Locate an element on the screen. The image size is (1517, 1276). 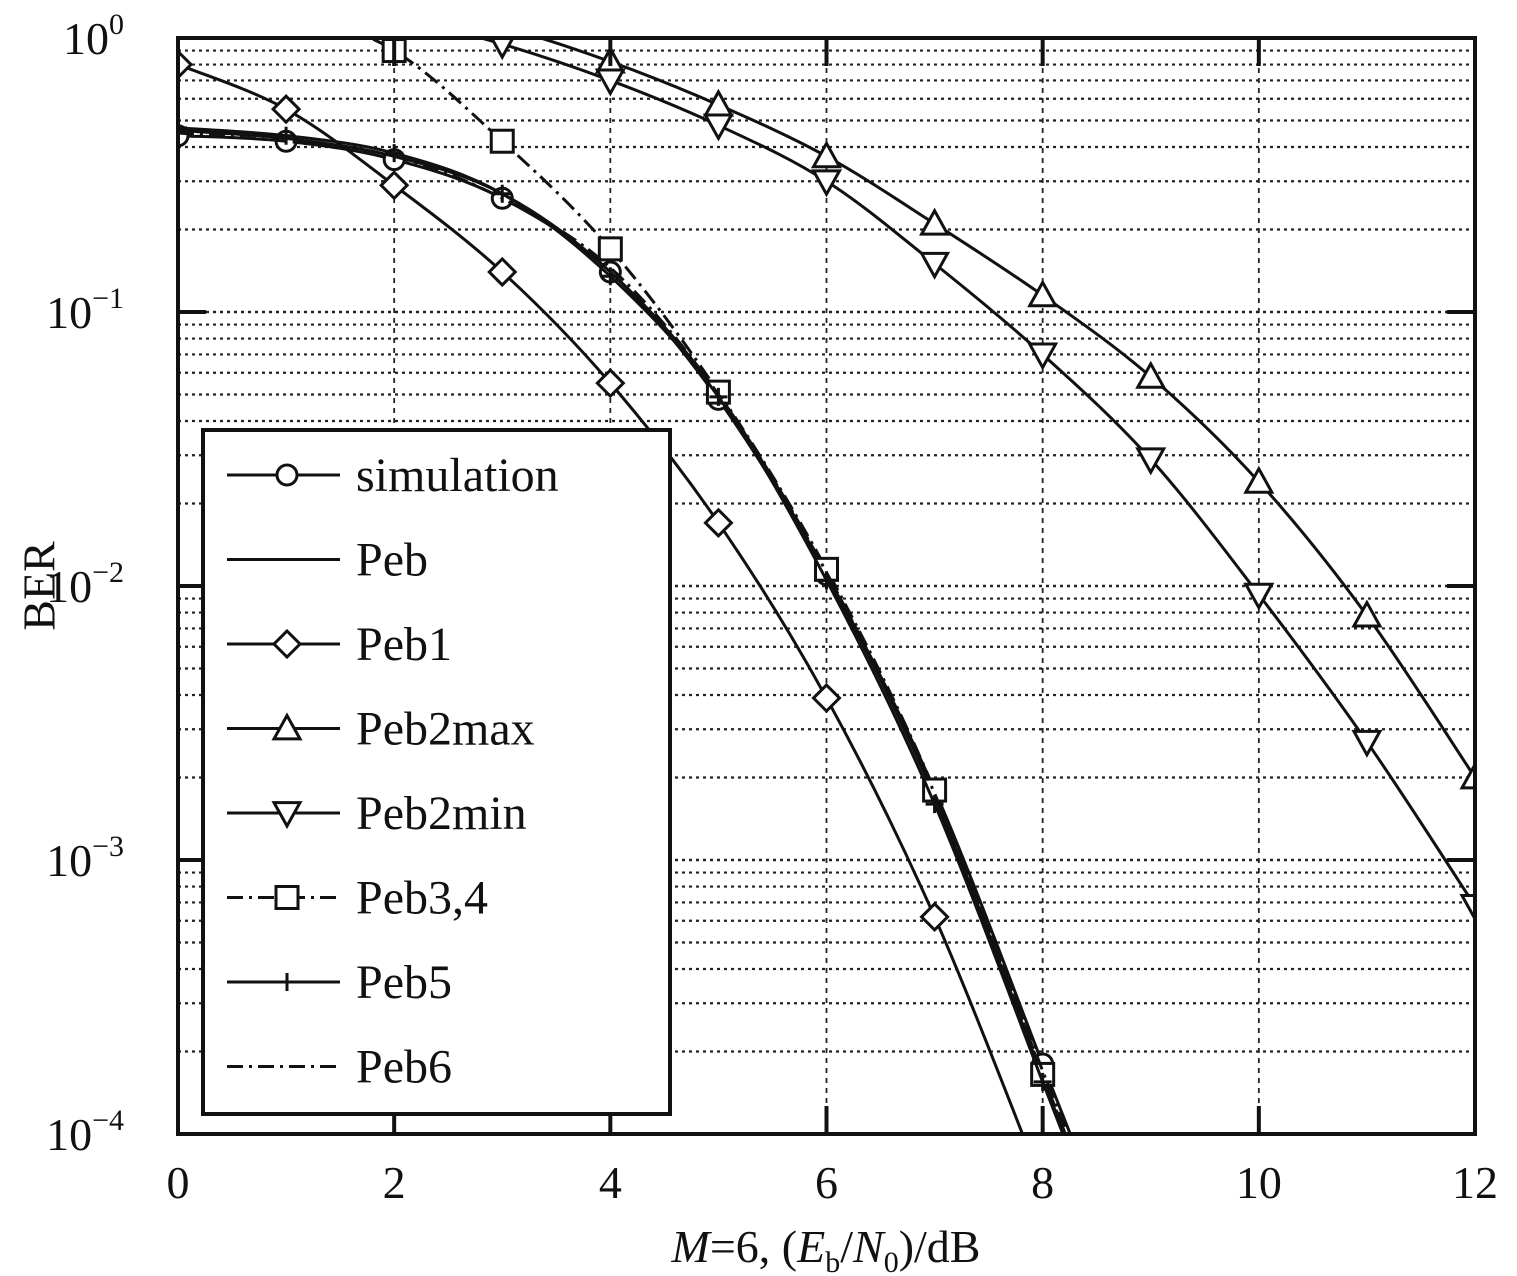
y-axis-title: BER is located at coordinates (39, 586).